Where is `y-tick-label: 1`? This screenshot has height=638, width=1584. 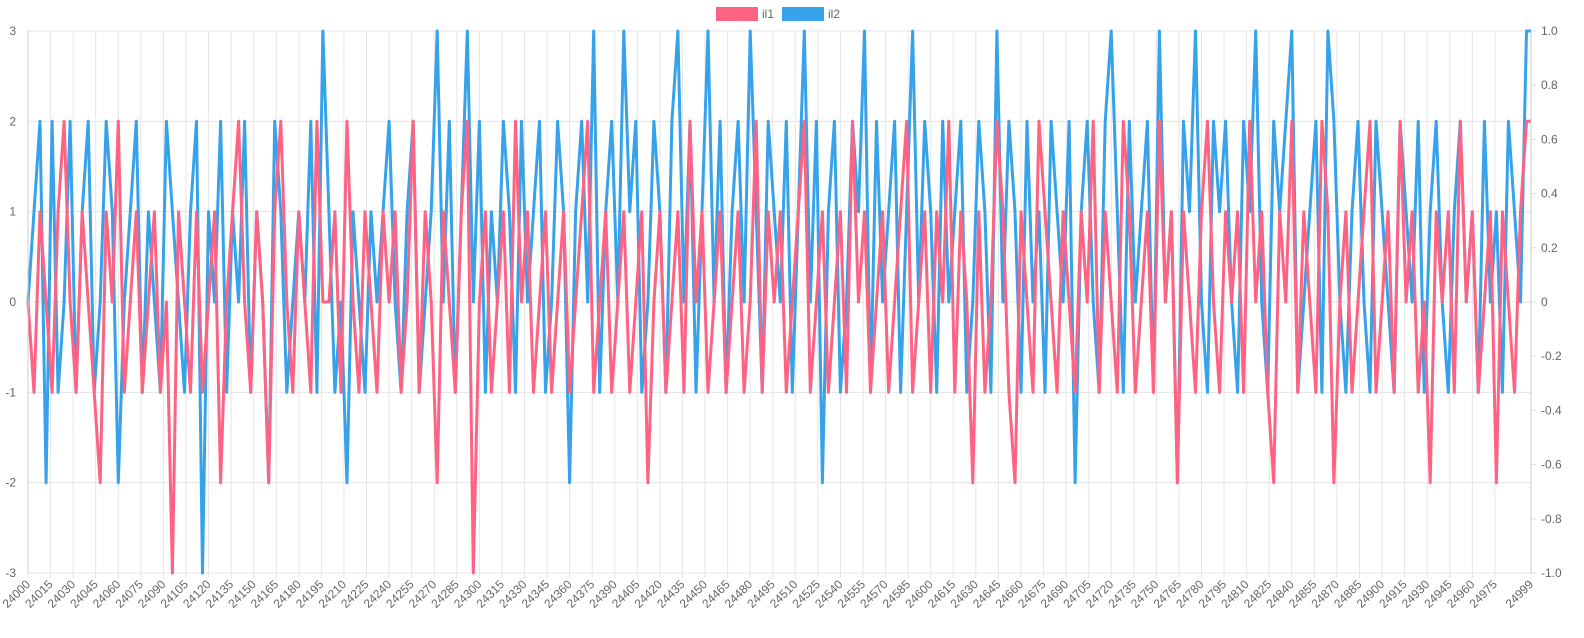
y-tick-label: 1 is located at coordinates (12, 212).